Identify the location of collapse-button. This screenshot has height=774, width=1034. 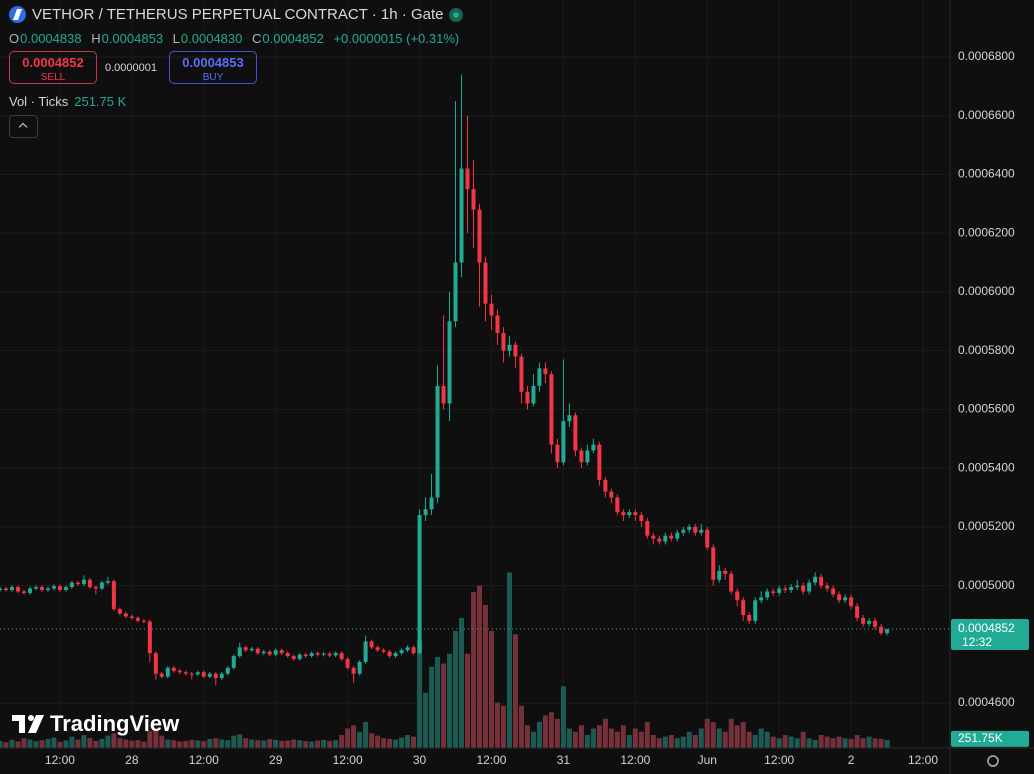
(23, 126).